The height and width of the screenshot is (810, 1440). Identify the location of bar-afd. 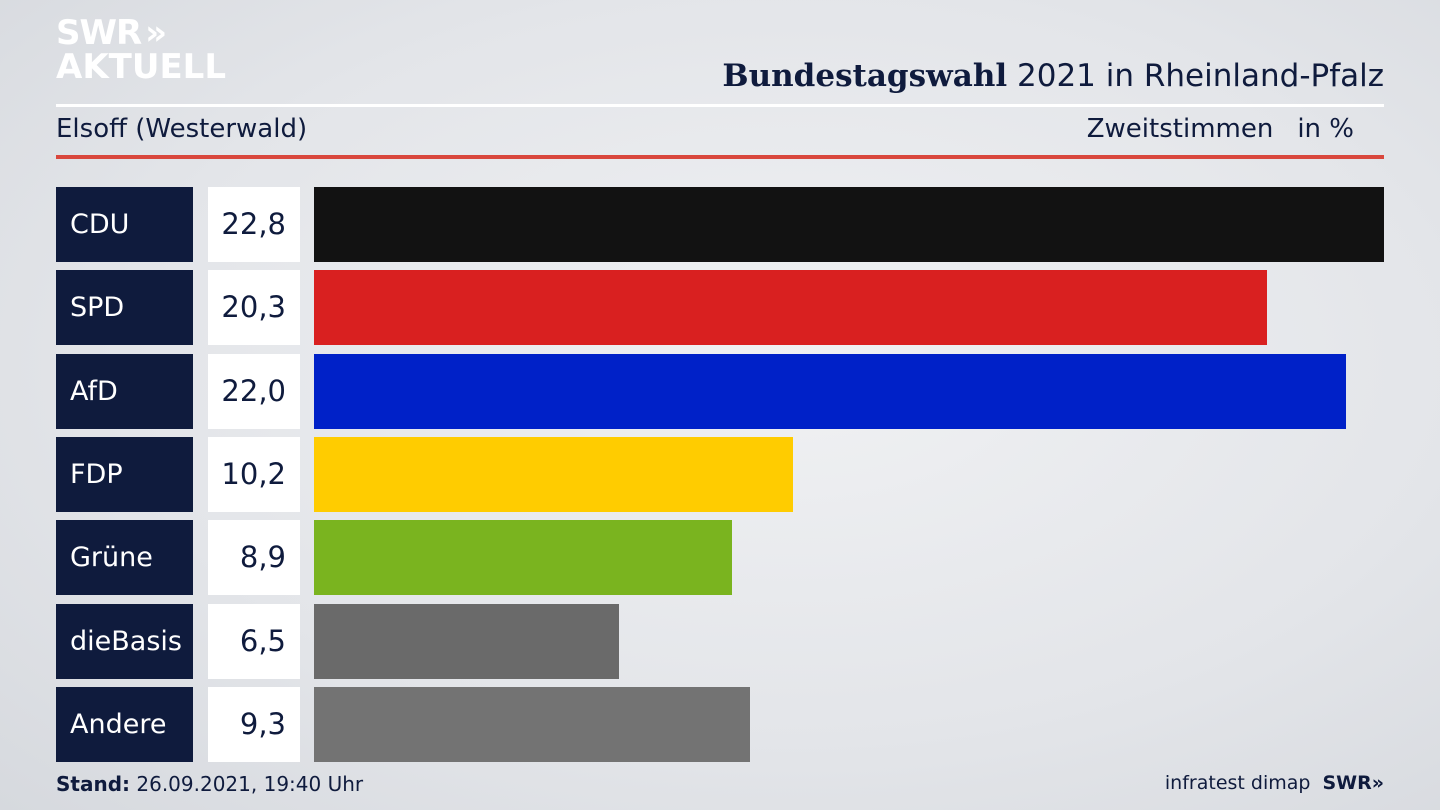
(830, 391).